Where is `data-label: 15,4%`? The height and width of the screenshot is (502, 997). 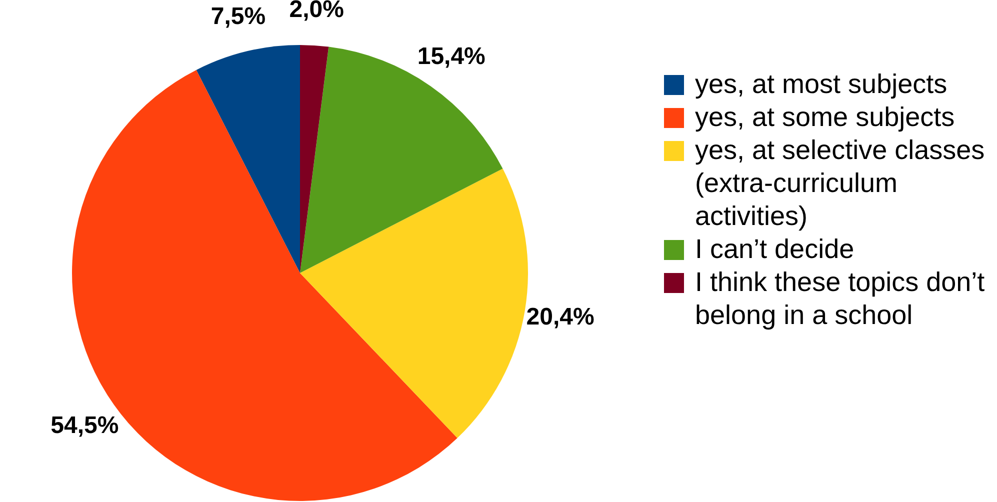
data-label: 15,4% is located at coordinates (451, 56).